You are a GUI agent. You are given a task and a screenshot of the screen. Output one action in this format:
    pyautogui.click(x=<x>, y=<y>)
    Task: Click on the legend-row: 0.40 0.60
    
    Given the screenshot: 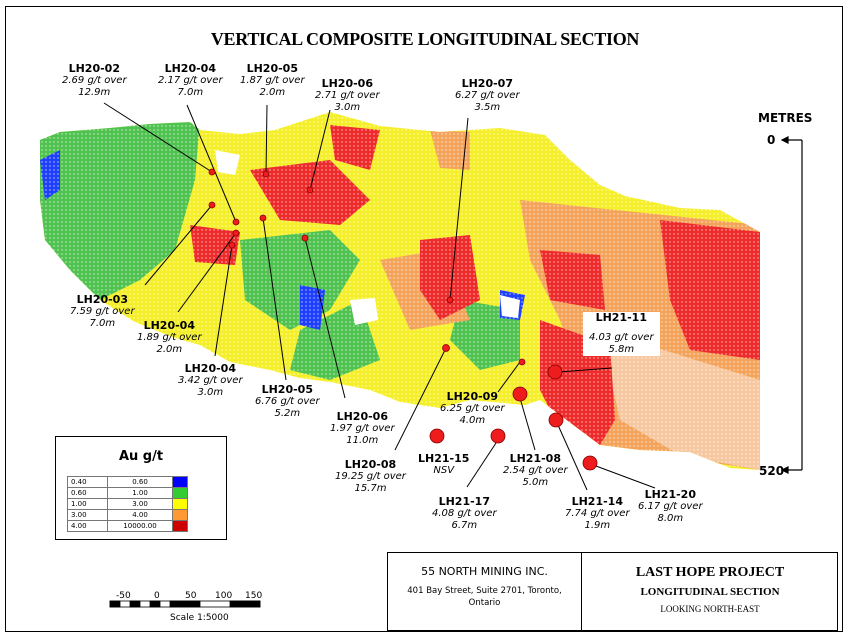 What is the action you would take?
    pyautogui.click(x=127, y=482)
    